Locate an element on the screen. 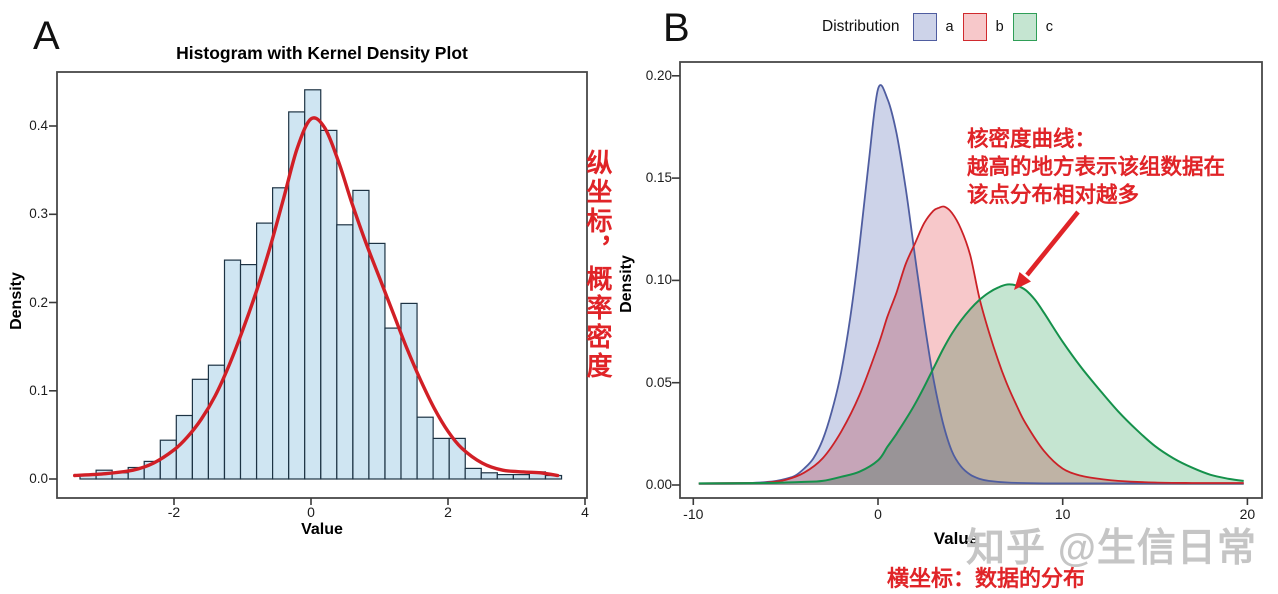 The width and height of the screenshot is (1278, 594). panel-a-title: Histogram with Kernel Density Plot is located at coordinates (322, 53).